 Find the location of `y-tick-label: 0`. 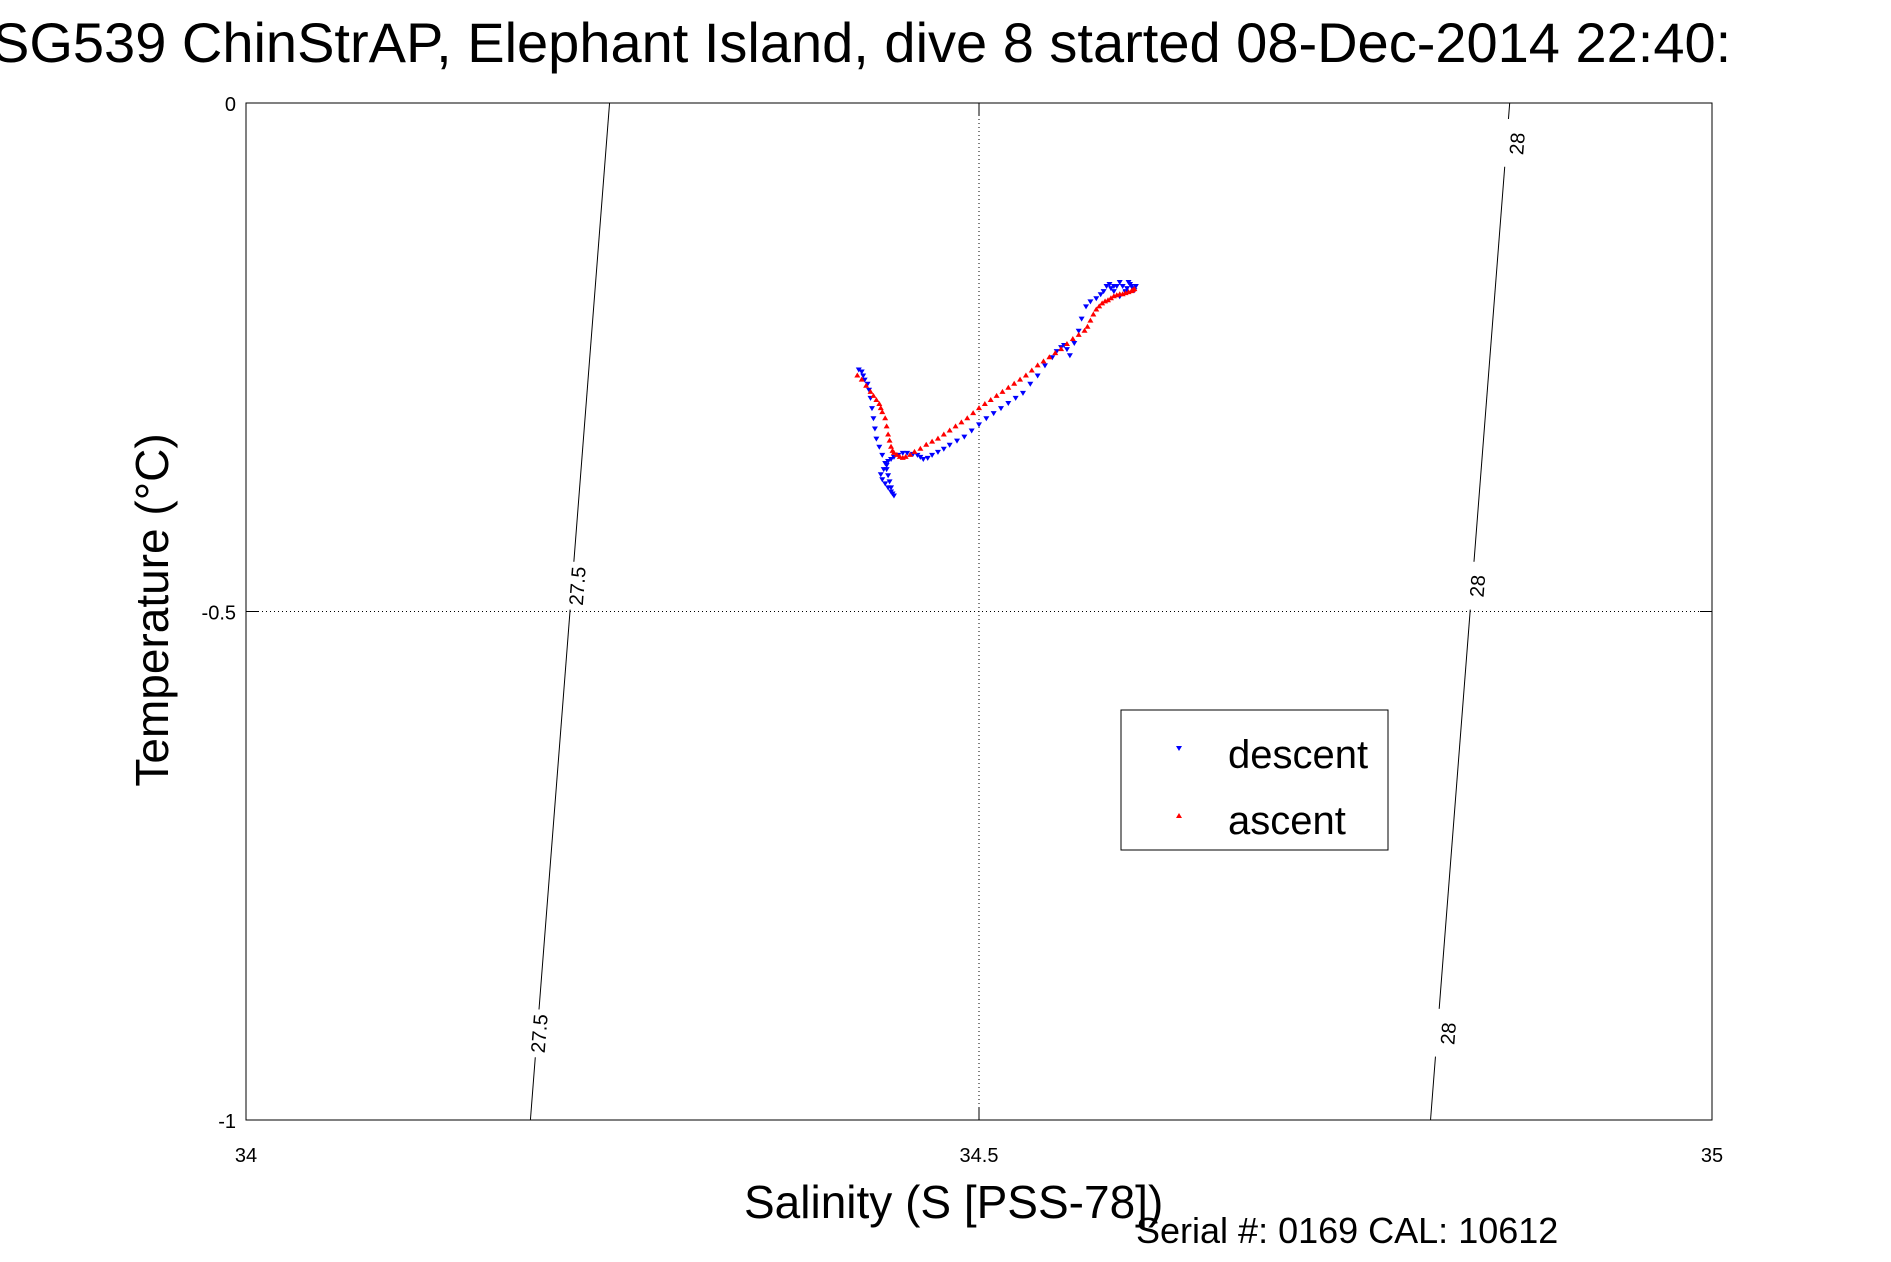

y-tick-label: 0 is located at coordinates (230, 105).